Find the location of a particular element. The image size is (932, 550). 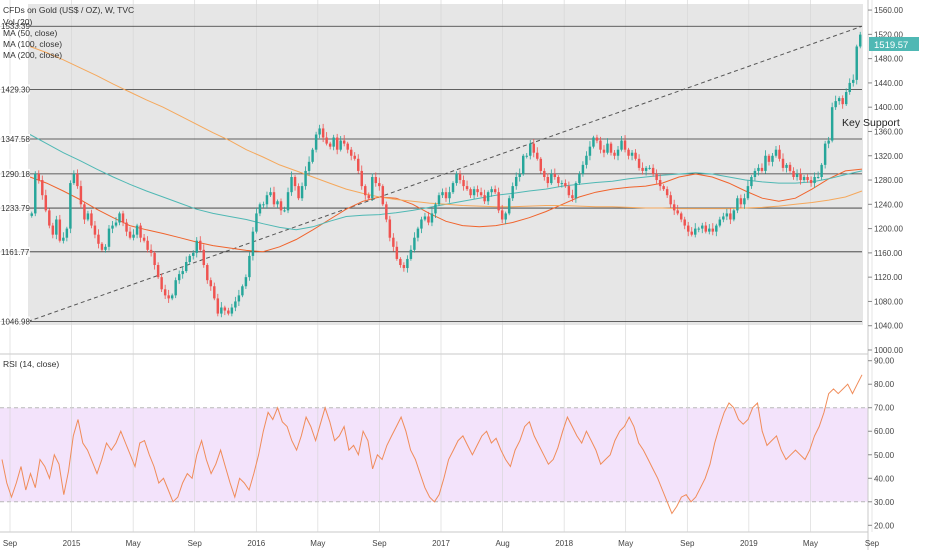

price-tick-label: 1440.00 is located at coordinates (888, 83).